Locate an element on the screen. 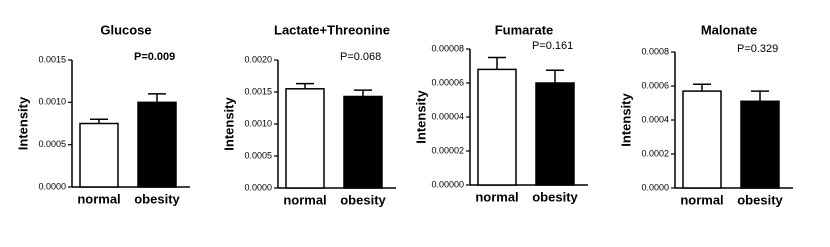 The image size is (830, 247). y-tick-label: 0.00002 is located at coordinates (447, 150).